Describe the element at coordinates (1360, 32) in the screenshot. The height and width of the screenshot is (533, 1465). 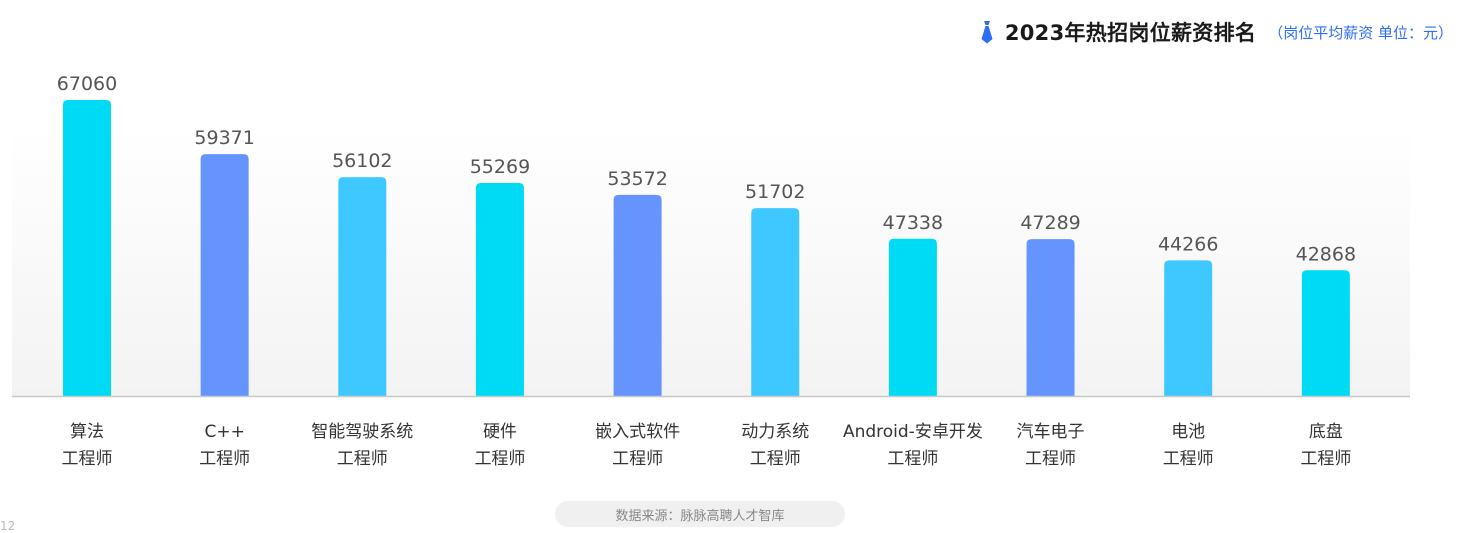
I see `chart-subtitle: （岗位平均薪资 单位：元）` at that location.